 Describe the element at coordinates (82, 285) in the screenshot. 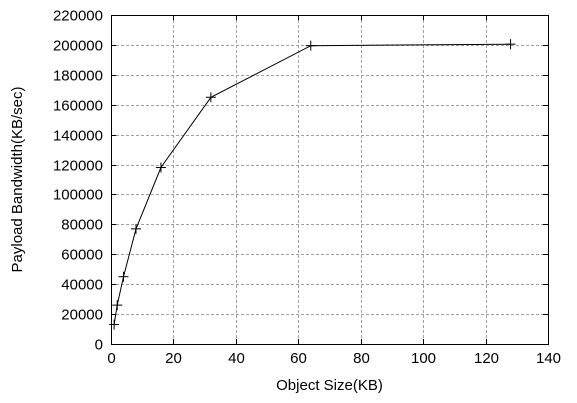

I see `y-tick-label: 40000` at that location.